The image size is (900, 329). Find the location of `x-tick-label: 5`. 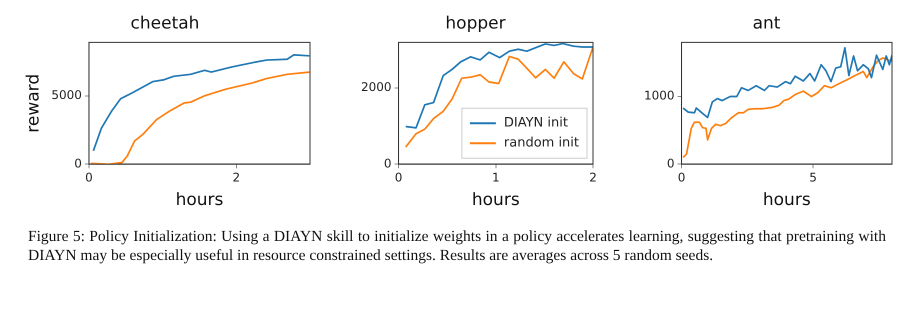

x-tick-label: 5 is located at coordinates (813, 177).